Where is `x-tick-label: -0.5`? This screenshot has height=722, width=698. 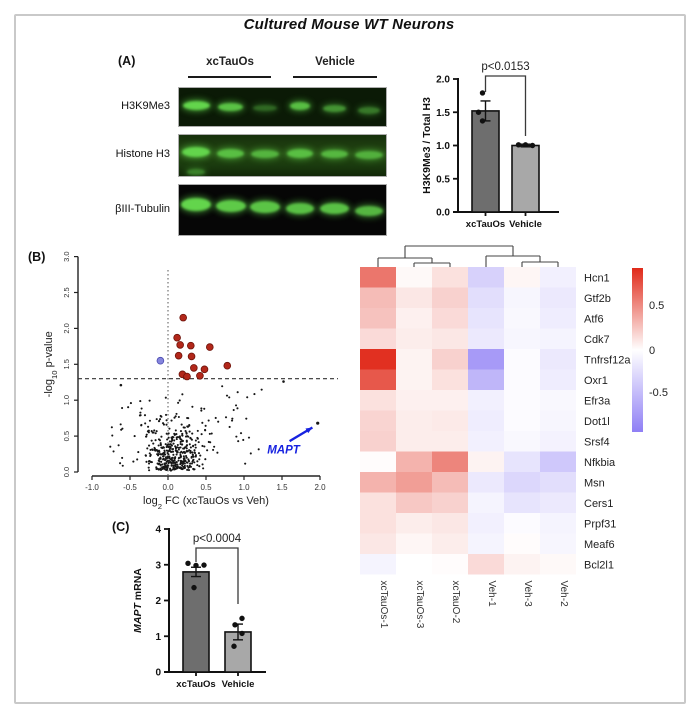 x-tick-label: -0.5 is located at coordinates (130, 487).